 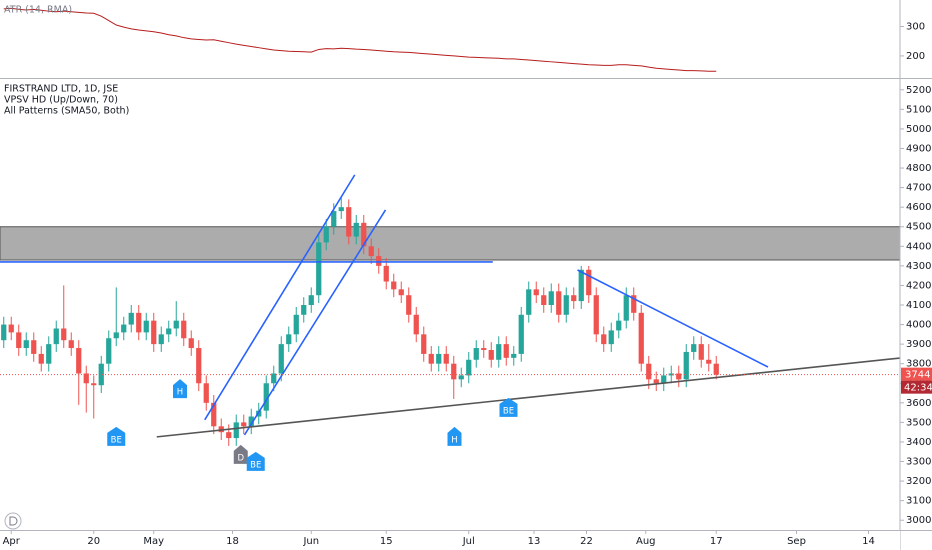 I want to click on x-tick-label: Apr, so click(x=12, y=541).